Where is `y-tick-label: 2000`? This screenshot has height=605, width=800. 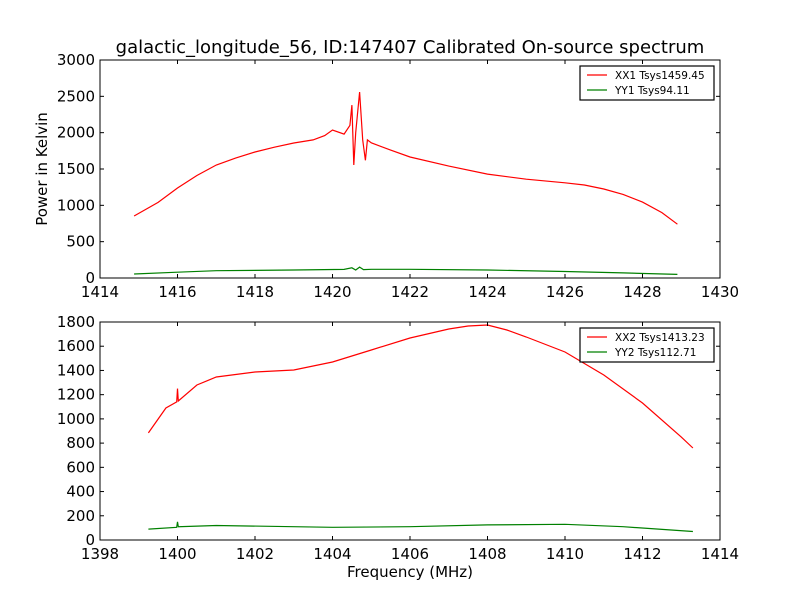
y-tick-label: 2000 is located at coordinates (76, 133).